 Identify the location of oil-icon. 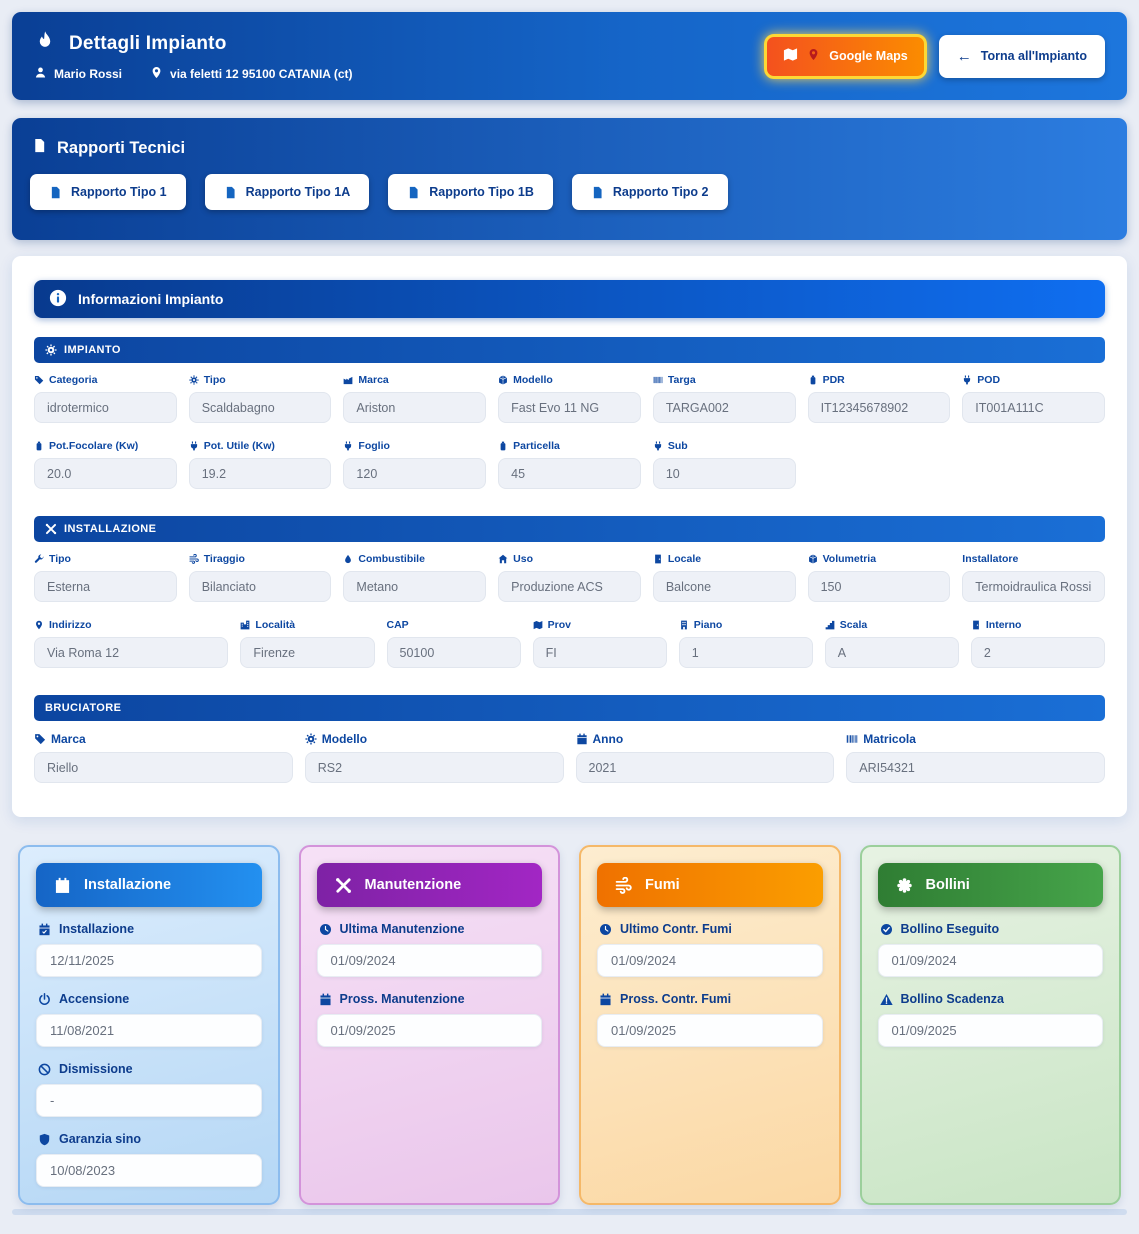
(348, 559).